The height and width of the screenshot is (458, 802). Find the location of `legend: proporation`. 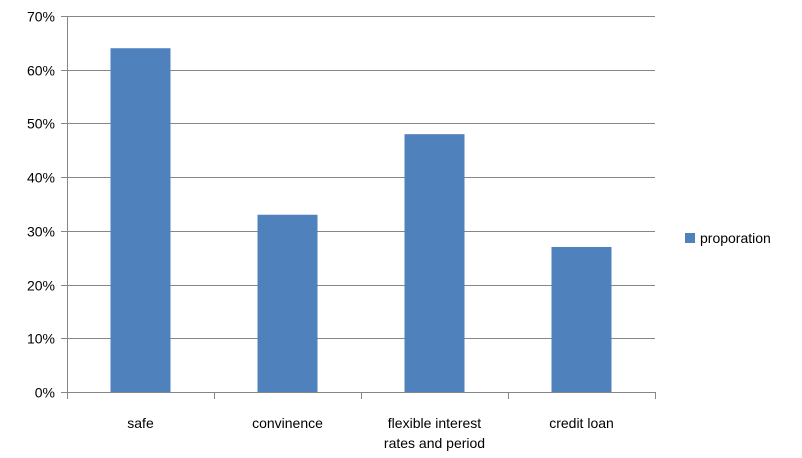

legend: proporation is located at coordinates (728, 238).